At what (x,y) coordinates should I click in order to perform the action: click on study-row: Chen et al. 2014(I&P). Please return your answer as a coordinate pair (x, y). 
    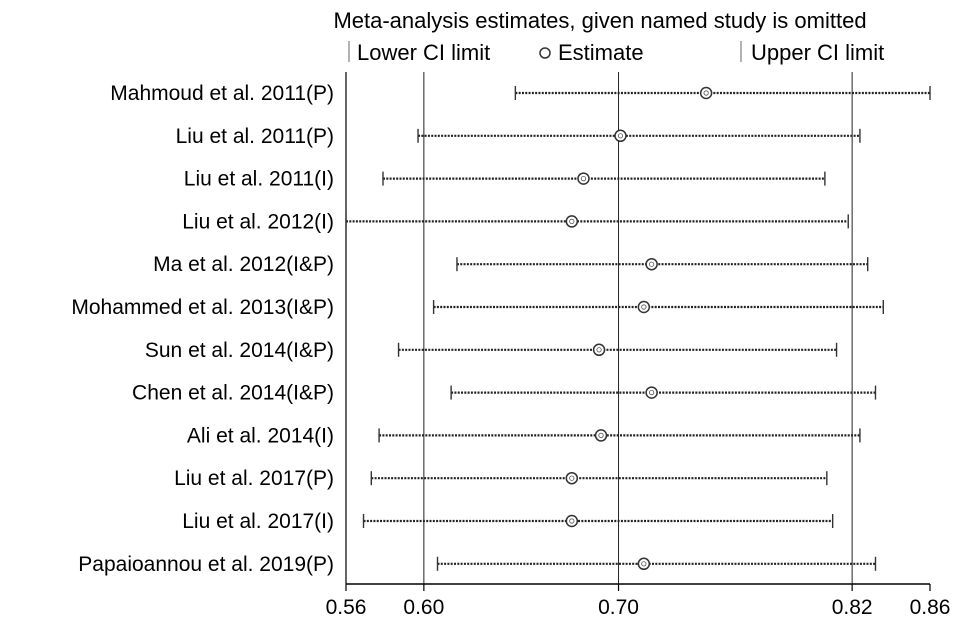
    Looking at the image, I should click on (504, 393).